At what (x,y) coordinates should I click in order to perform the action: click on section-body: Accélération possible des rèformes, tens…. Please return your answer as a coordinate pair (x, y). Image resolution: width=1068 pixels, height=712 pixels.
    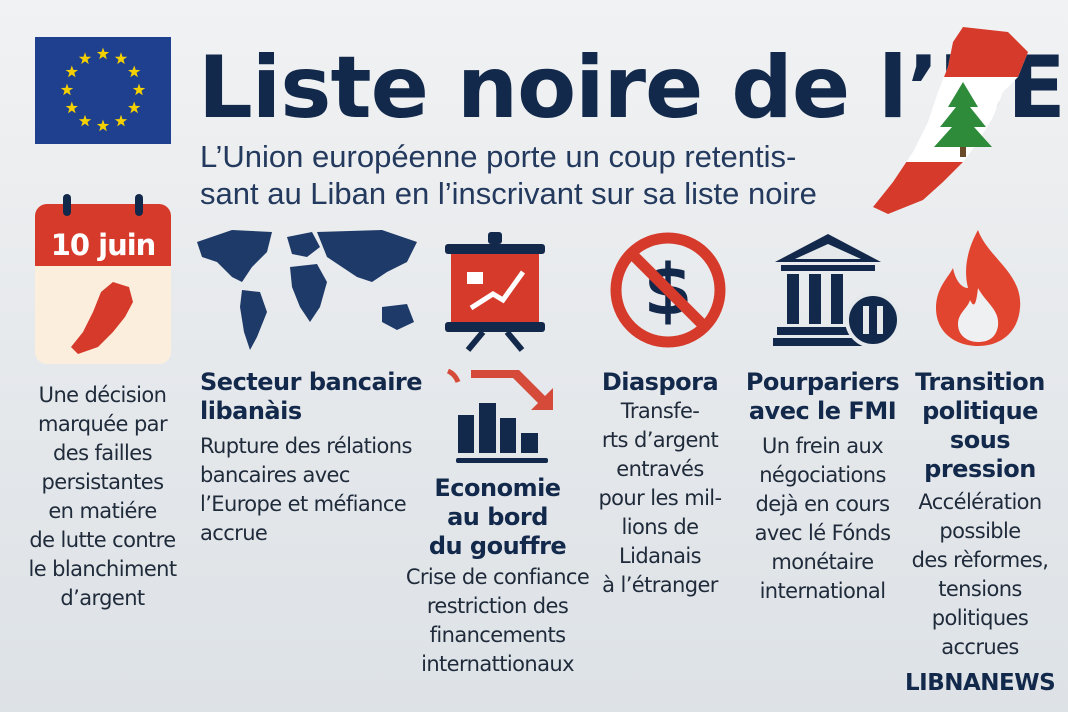
    Looking at the image, I should click on (980, 575).